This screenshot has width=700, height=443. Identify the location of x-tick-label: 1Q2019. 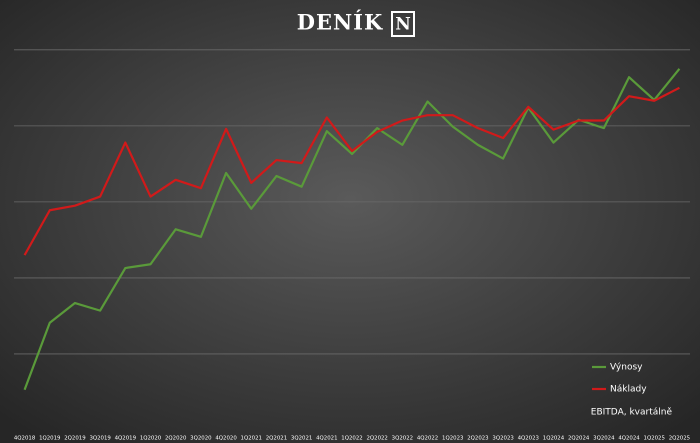
(50, 439).